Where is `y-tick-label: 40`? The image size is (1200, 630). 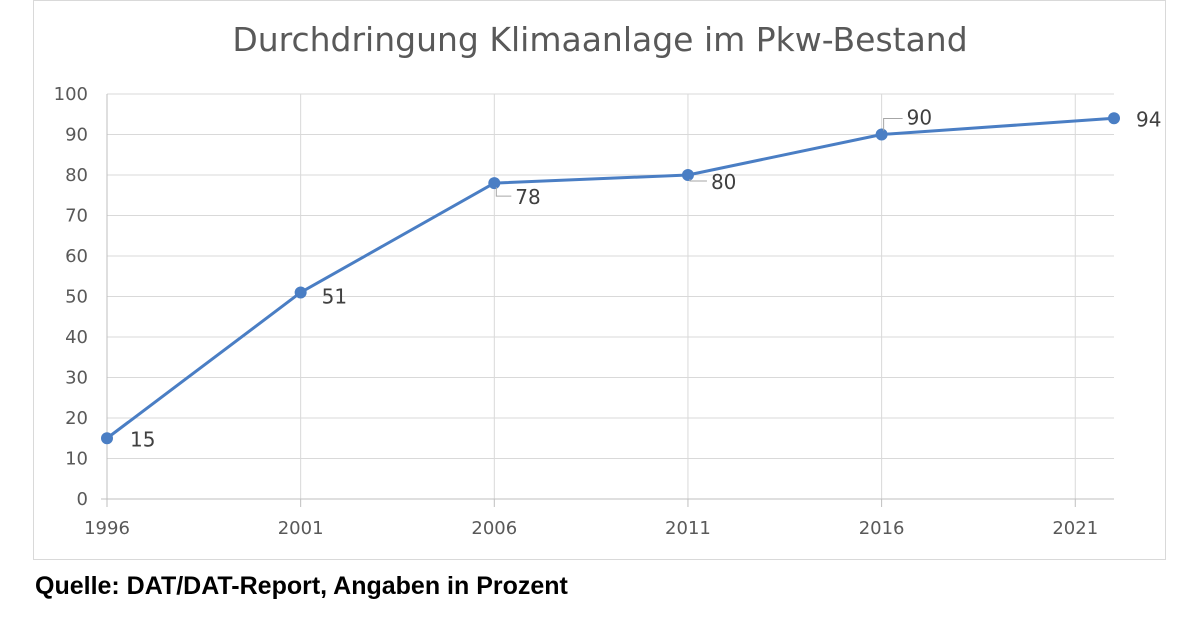 y-tick-label: 40 is located at coordinates (76, 337).